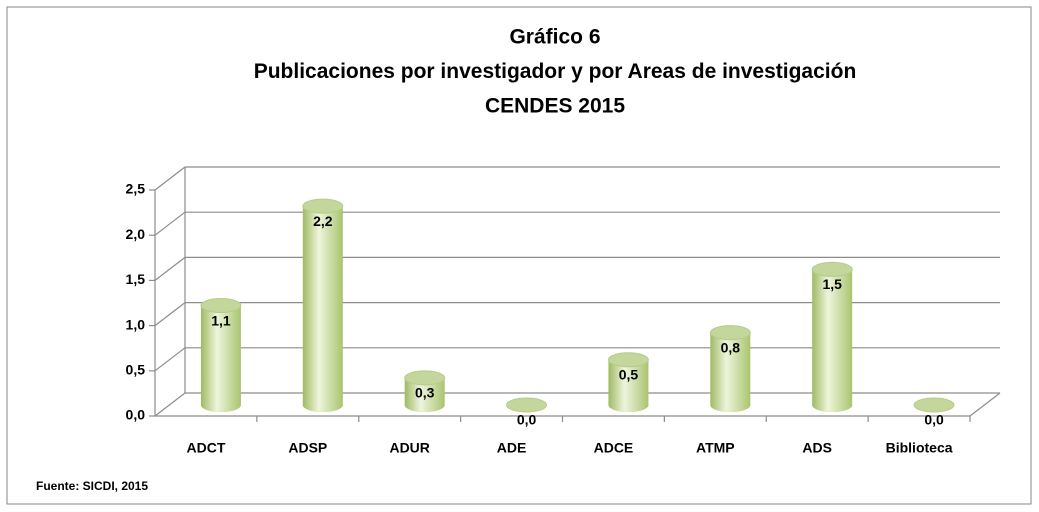 The image size is (1039, 512). I want to click on data-label: 1,5, so click(832, 284).